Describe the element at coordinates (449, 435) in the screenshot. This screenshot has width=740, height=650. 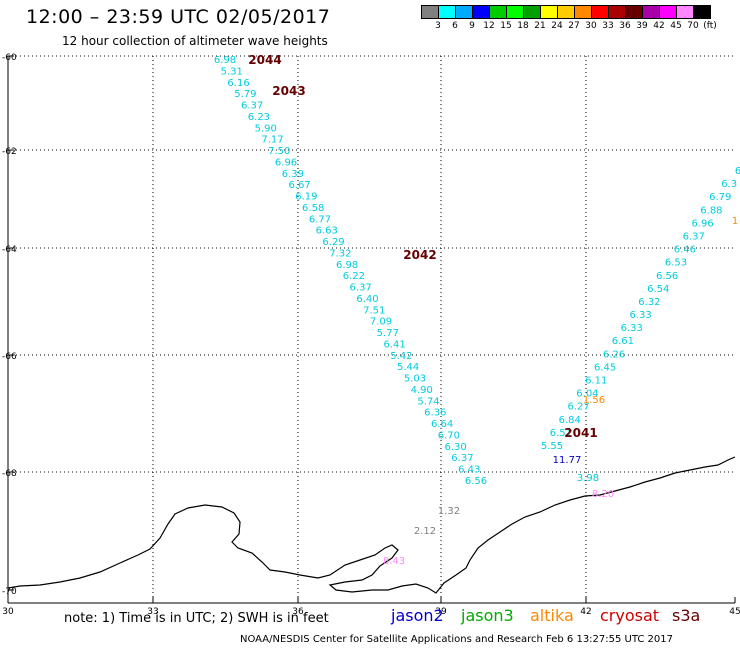
I see `wave-height-value: 6.70` at that location.